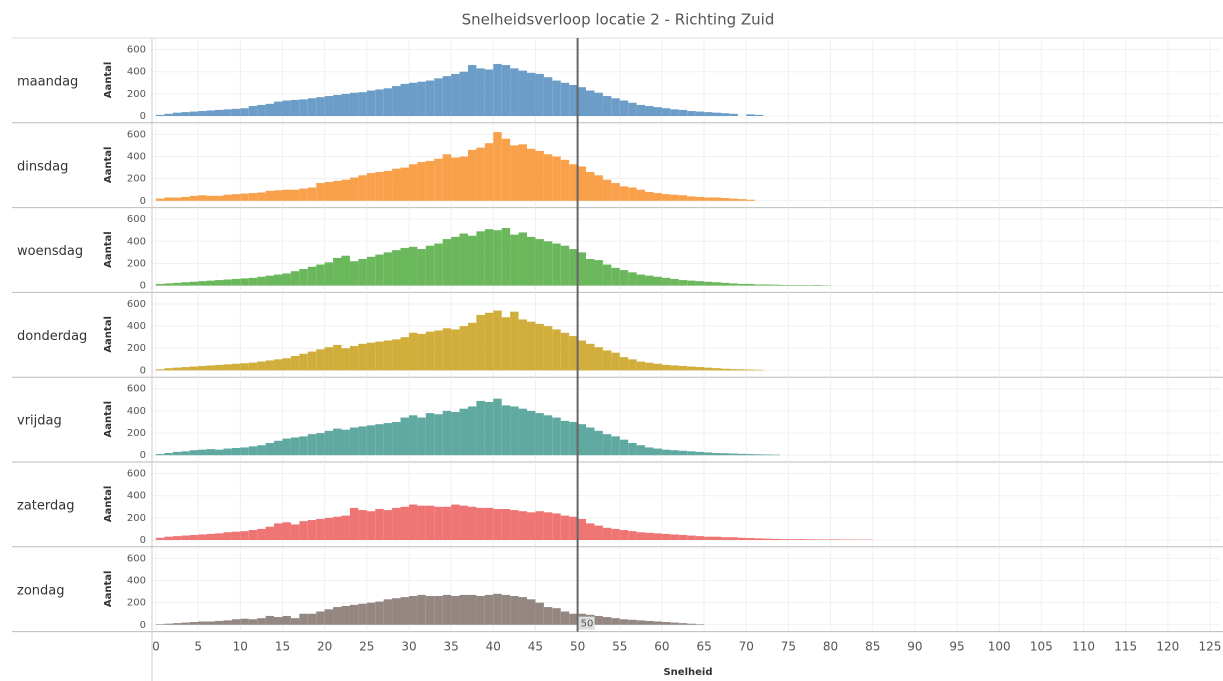 This screenshot has height=681, width=1223. Describe the element at coordinates (586, 623) in the screenshot. I see `reference-label-bg` at that location.